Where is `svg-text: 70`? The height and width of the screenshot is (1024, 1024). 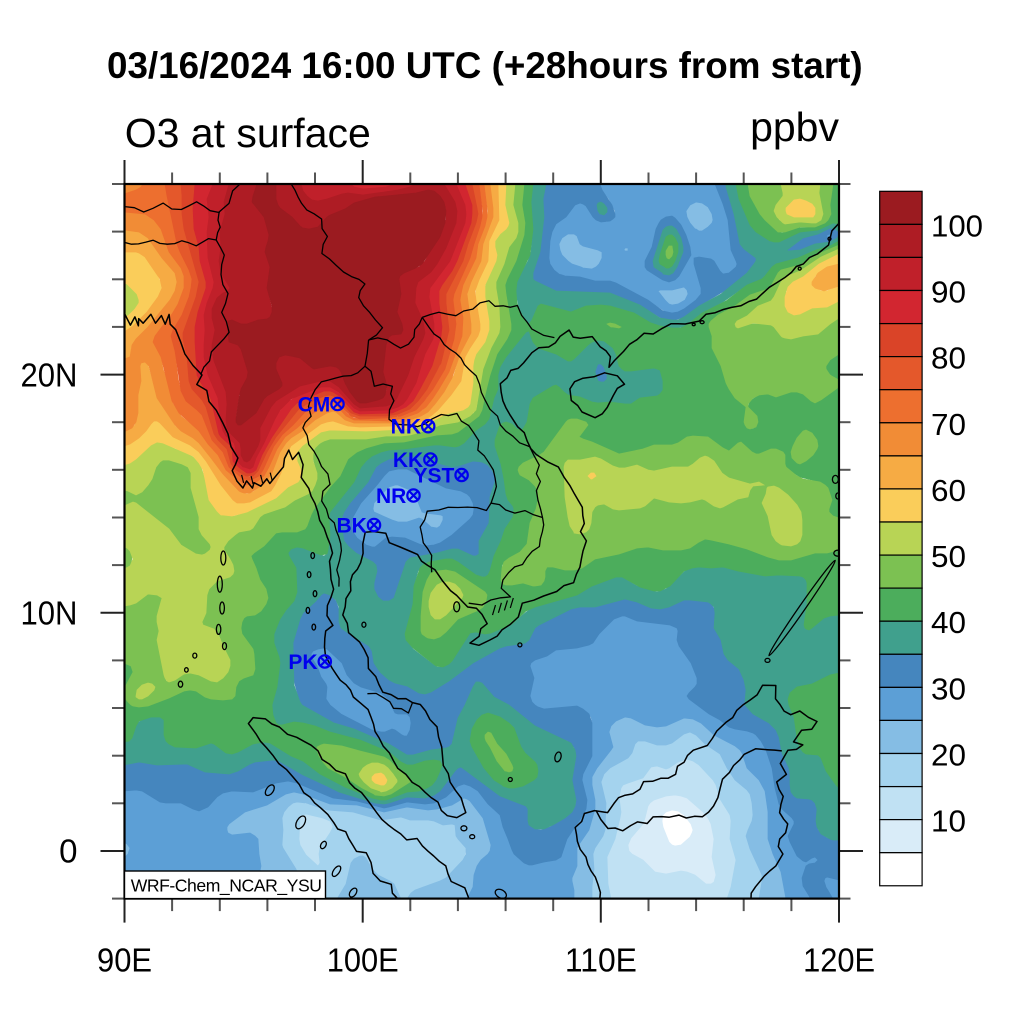 svg-text: 70 is located at coordinates (948, 424).